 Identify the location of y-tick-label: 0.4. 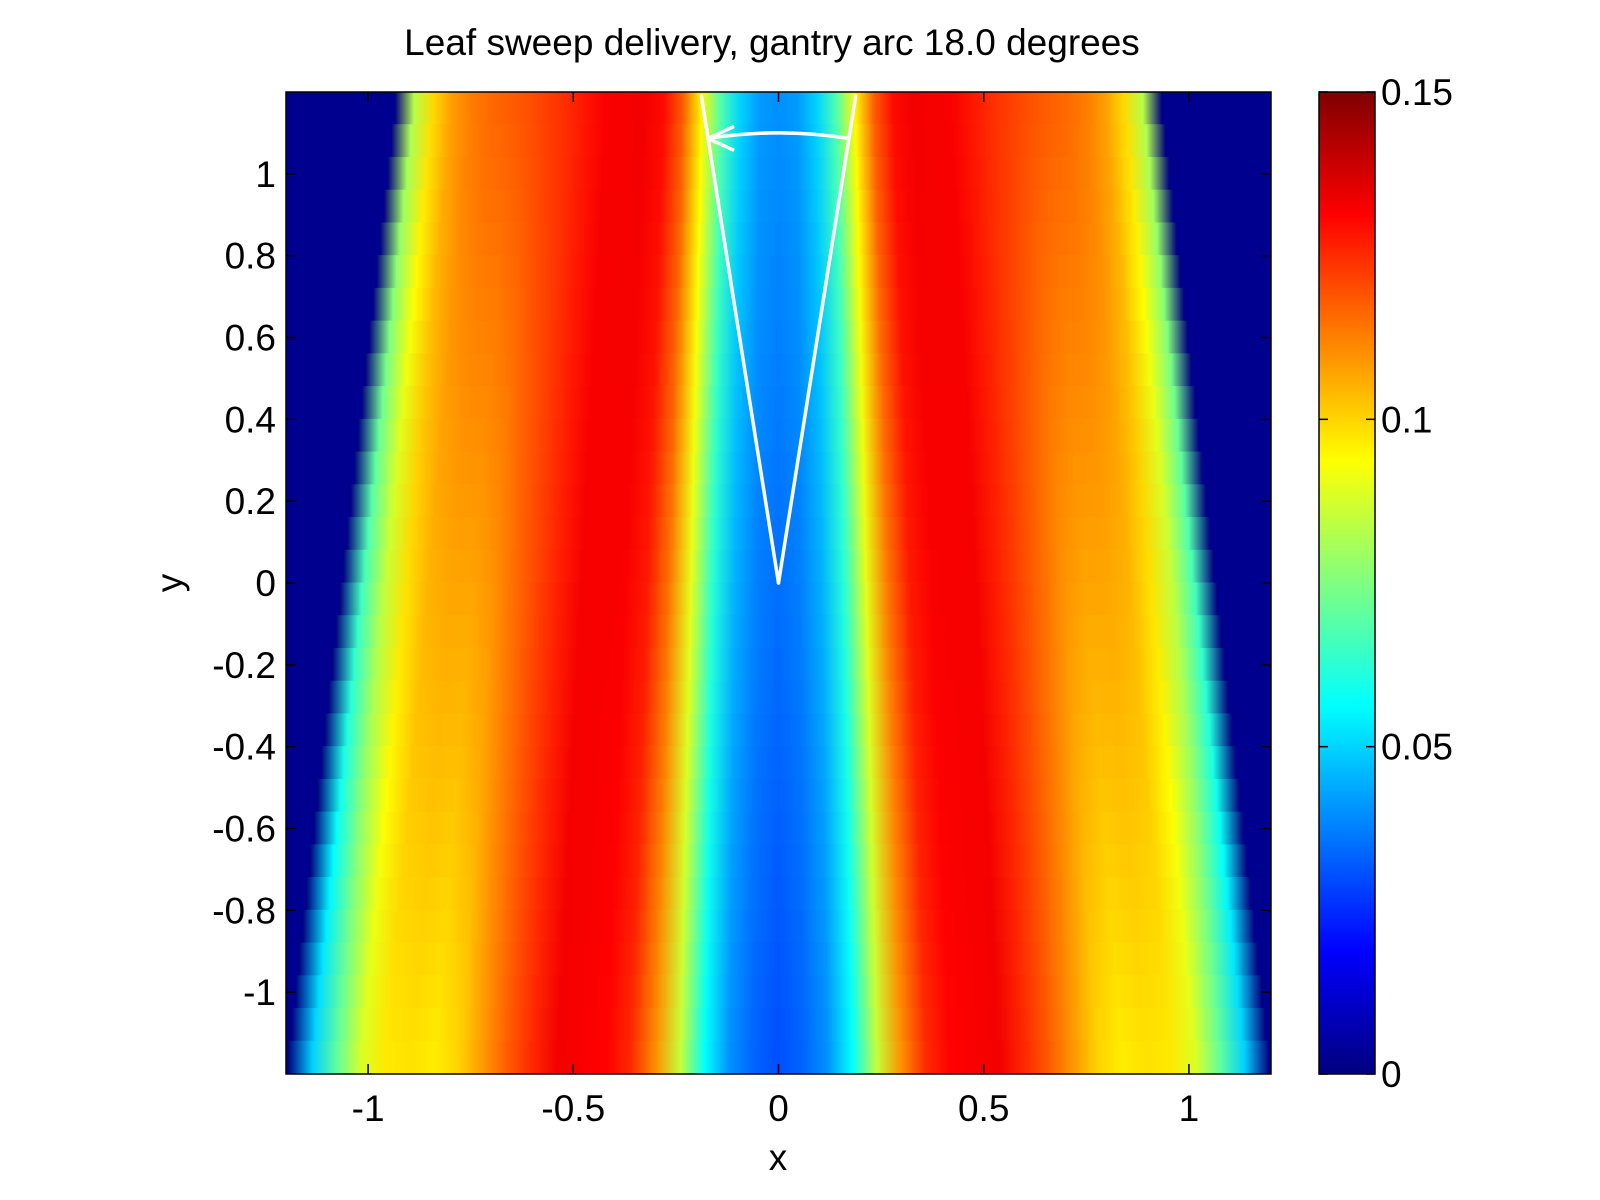
(250, 419).